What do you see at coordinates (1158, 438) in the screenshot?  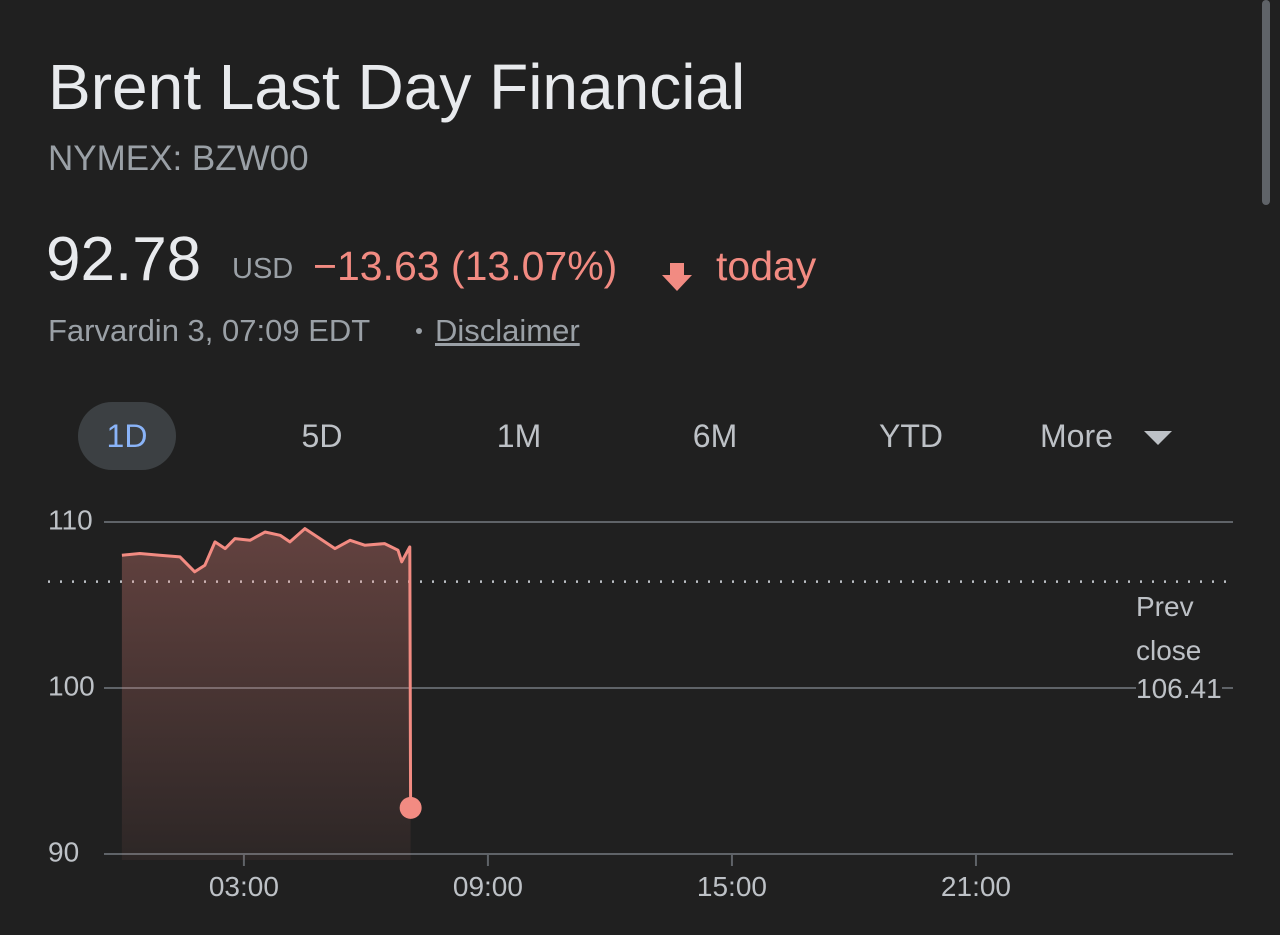 I see `more-caret` at bounding box center [1158, 438].